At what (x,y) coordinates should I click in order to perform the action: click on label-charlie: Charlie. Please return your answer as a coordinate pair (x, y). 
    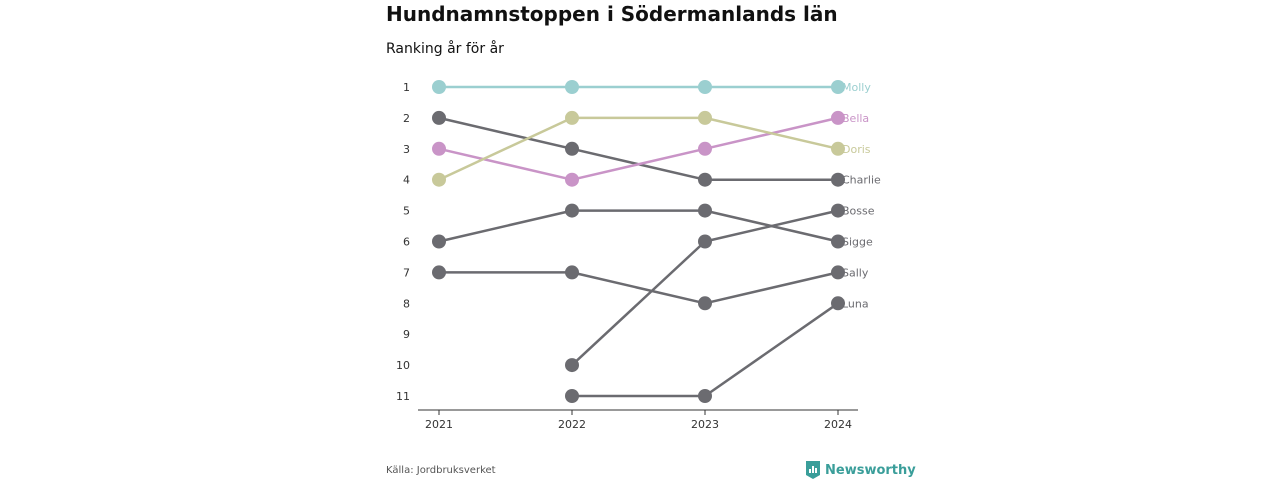
    Looking at the image, I should click on (861, 180).